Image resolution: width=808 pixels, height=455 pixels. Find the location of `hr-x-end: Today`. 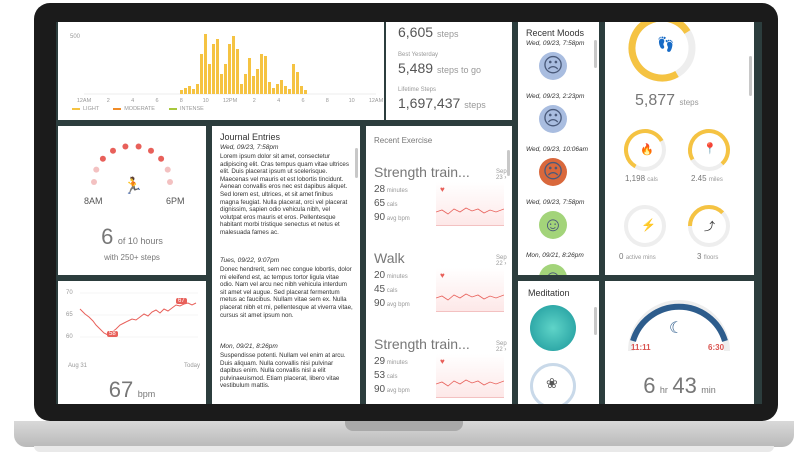

hr-x-end: Today is located at coordinates (192, 366).